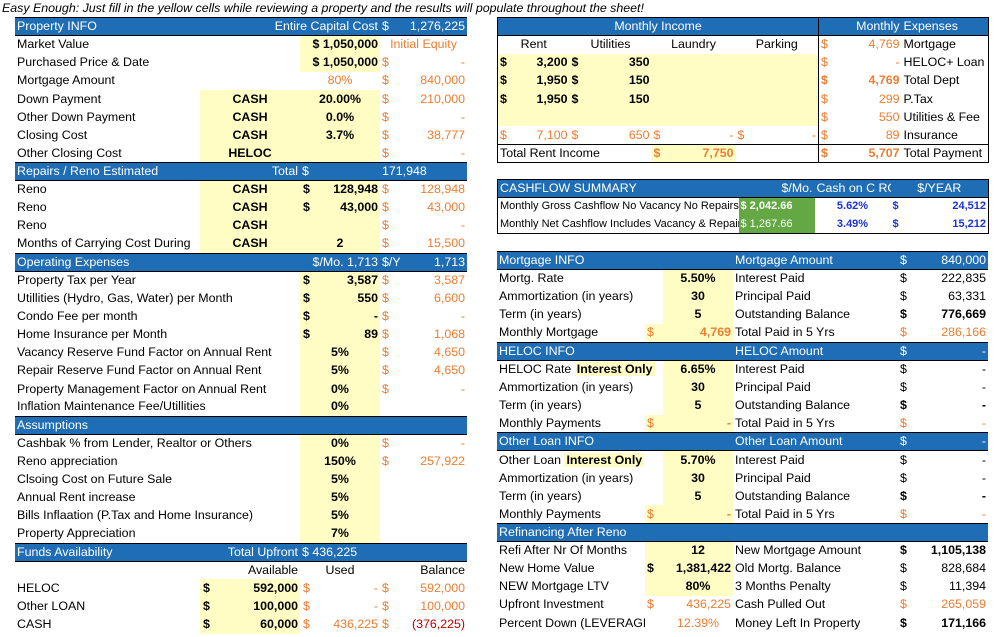 This screenshot has width=1005, height=637. What do you see at coordinates (698, 550) in the screenshot?
I see `input-value: 12` at bounding box center [698, 550].